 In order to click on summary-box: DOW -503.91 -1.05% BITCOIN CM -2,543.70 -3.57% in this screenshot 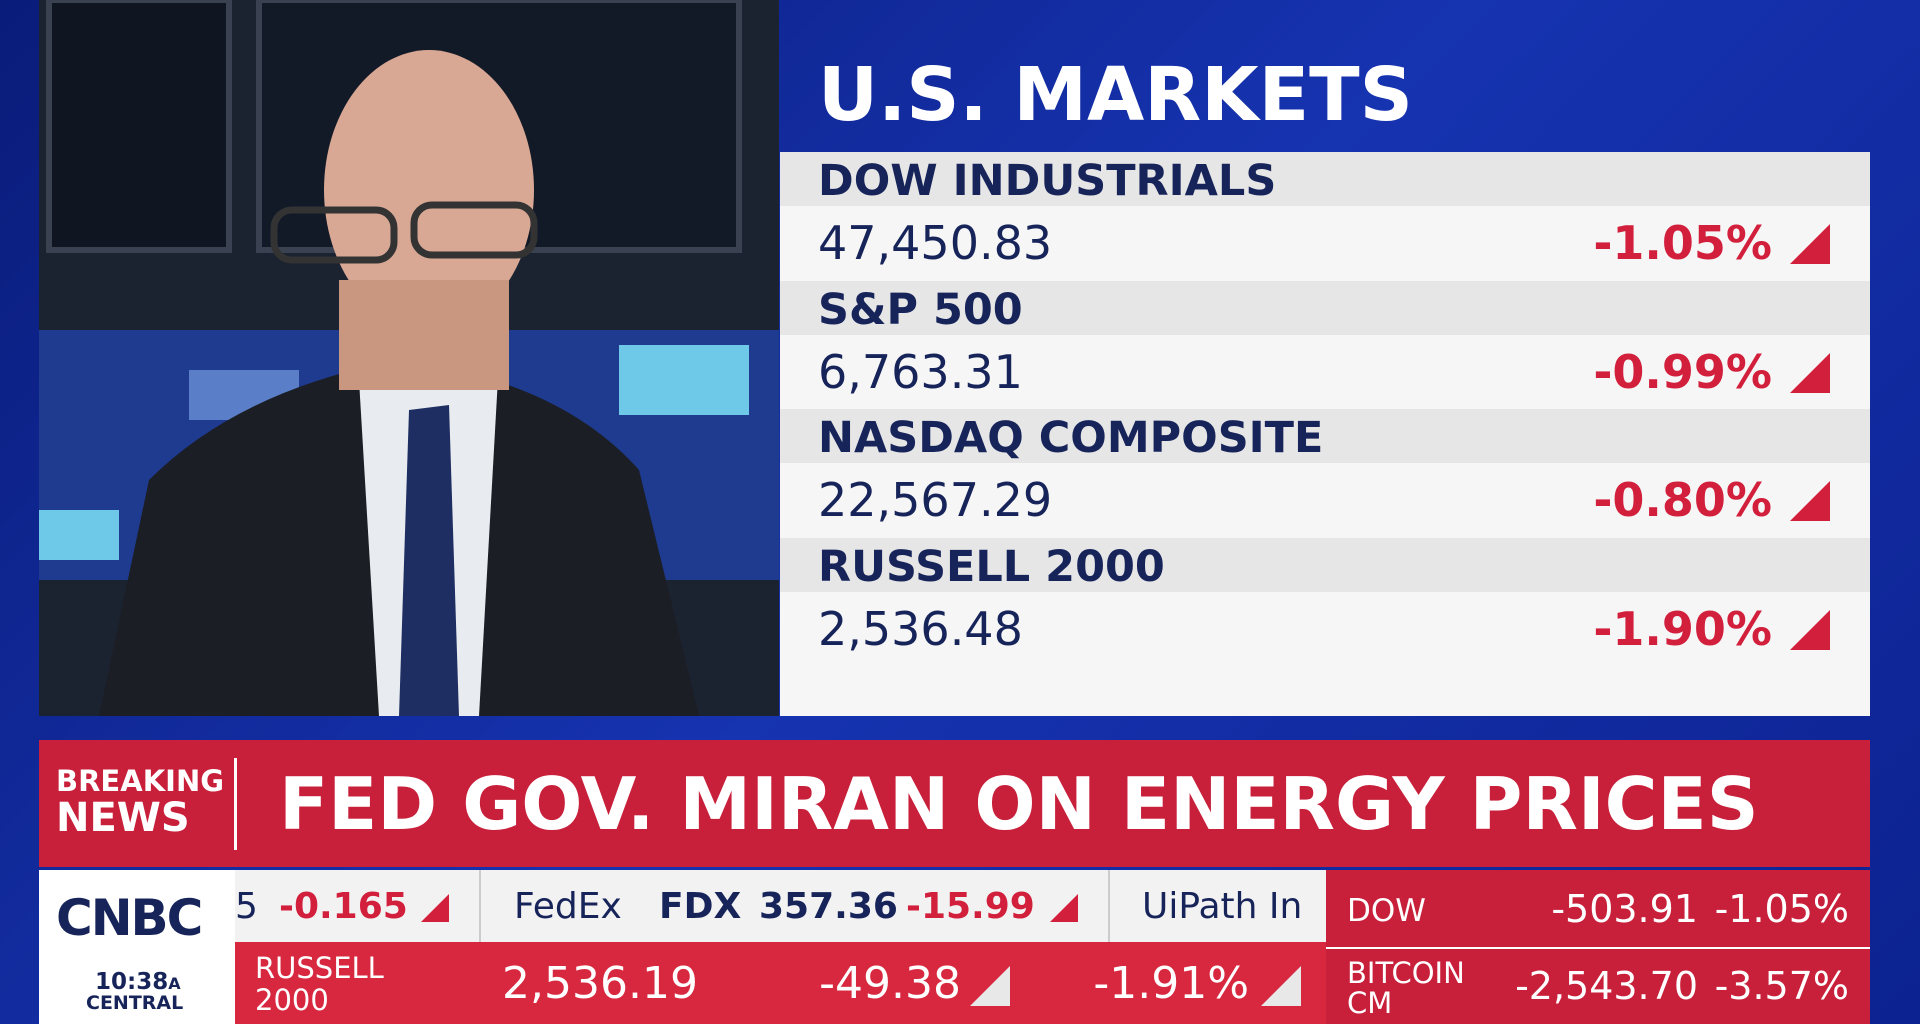, I will do `click(1598, 947)`.